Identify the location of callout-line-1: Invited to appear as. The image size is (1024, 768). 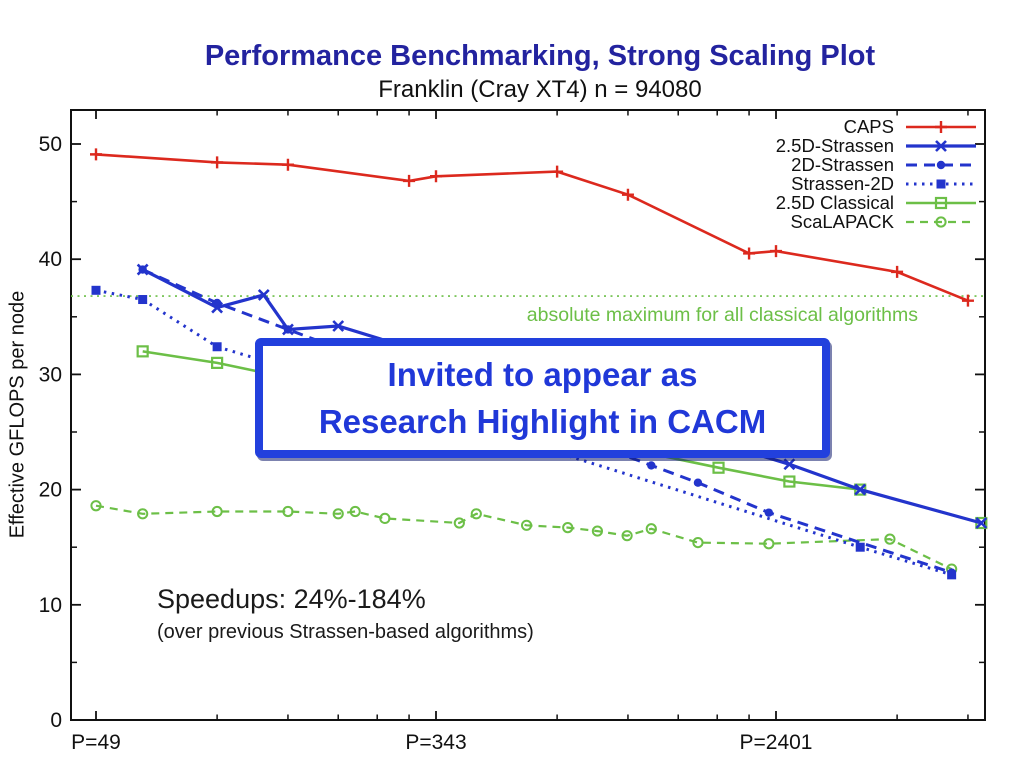
(542, 374).